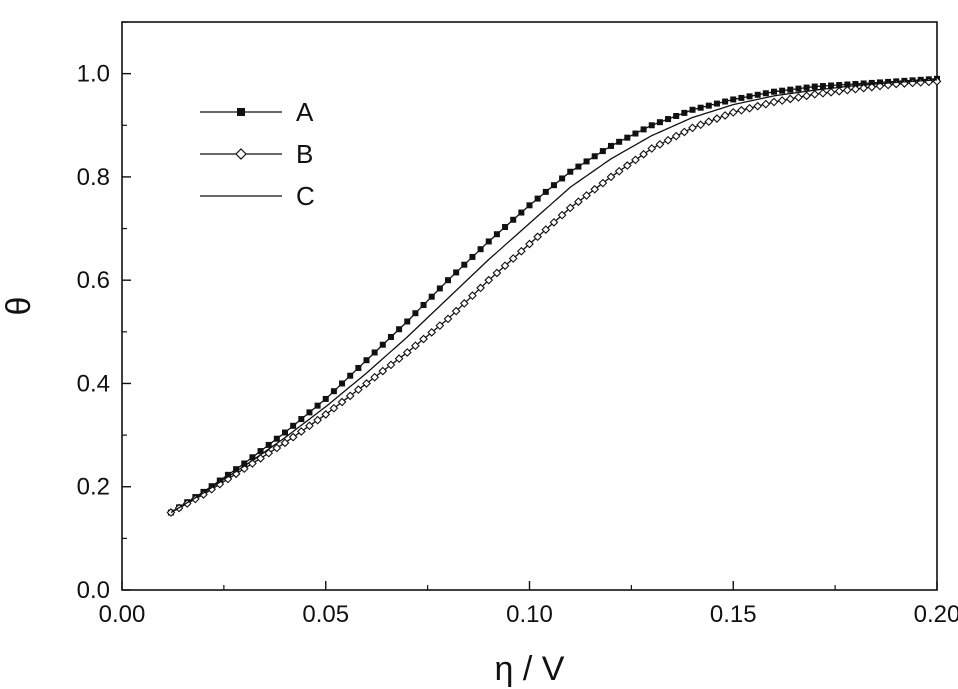 This screenshot has width=958, height=689. What do you see at coordinates (528, 604) in the screenshot?
I see `x-axis-ticks: 0.00 0.05 0.10 0.15 0.20` at bounding box center [528, 604].